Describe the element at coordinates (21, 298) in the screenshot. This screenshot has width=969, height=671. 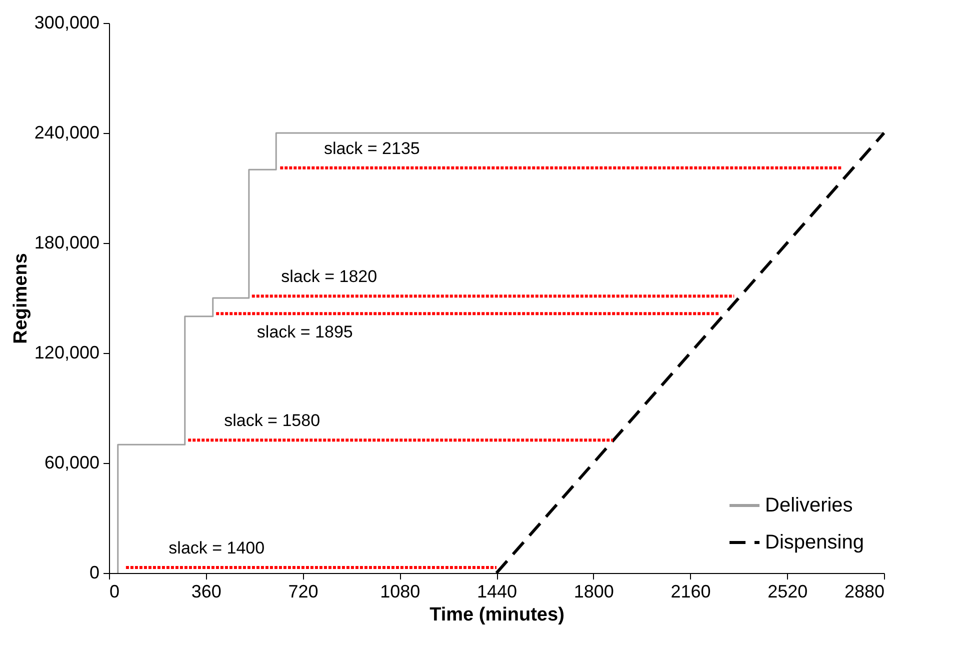
I see `y-axis-title: Regimens` at that location.